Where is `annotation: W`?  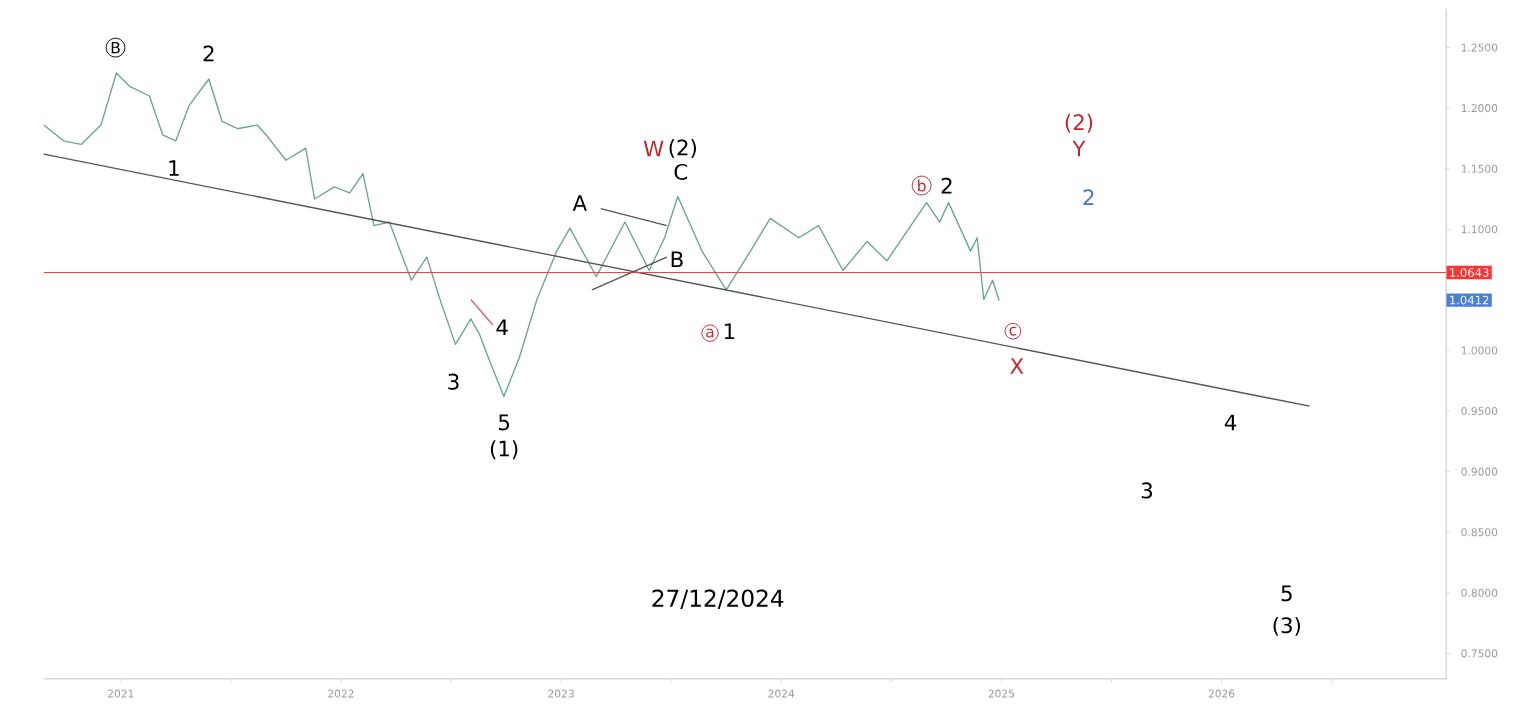 annotation: W is located at coordinates (653, 148).